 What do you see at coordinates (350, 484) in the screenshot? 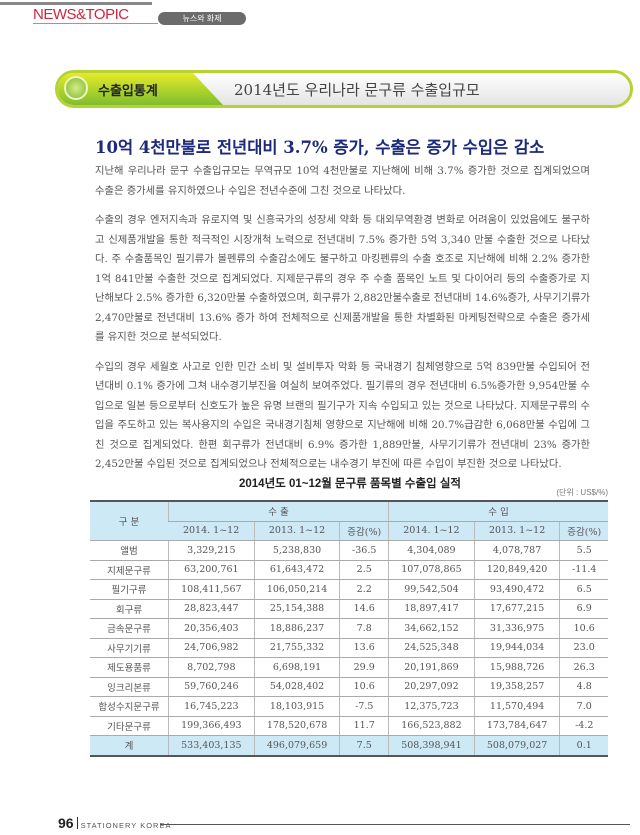
I see `table-title: 2014년도 01~12월 문구류 품목별 수출입 실적` at bounding box center [350, 484].